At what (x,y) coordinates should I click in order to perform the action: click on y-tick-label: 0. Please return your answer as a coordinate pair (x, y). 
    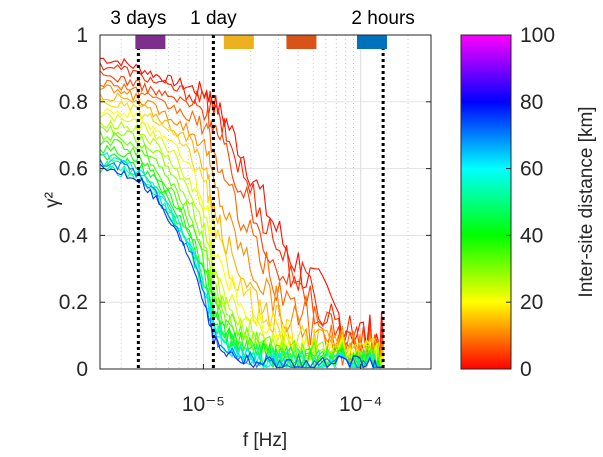
    Looking at the image, I should click on (82, 369).